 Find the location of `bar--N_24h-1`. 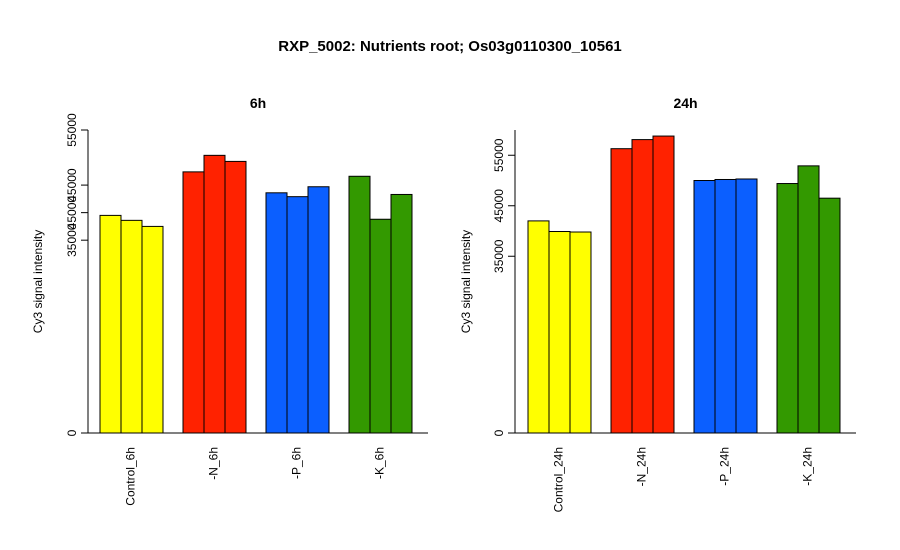

bar--N_24h-1 is located at coordinates (621, 291).